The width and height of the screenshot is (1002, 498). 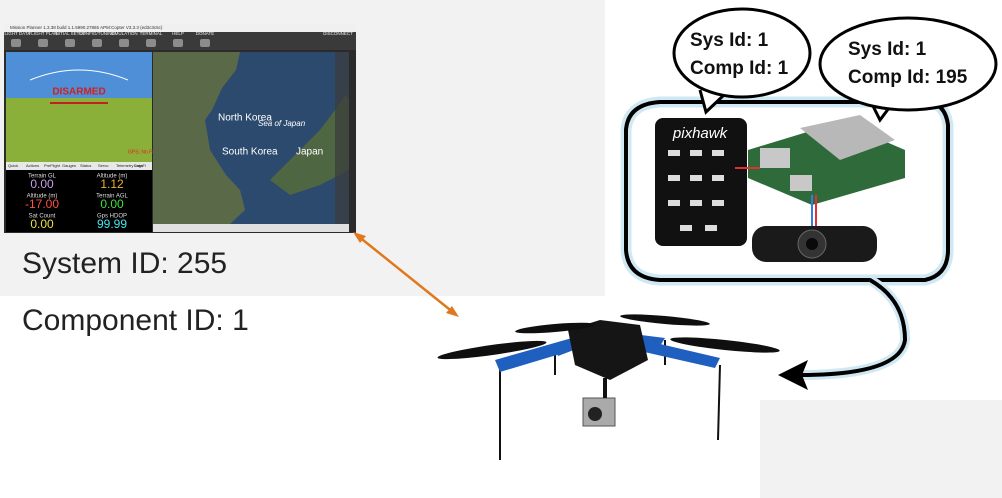 I want to click on tabbar, so click(x=79, y=166).